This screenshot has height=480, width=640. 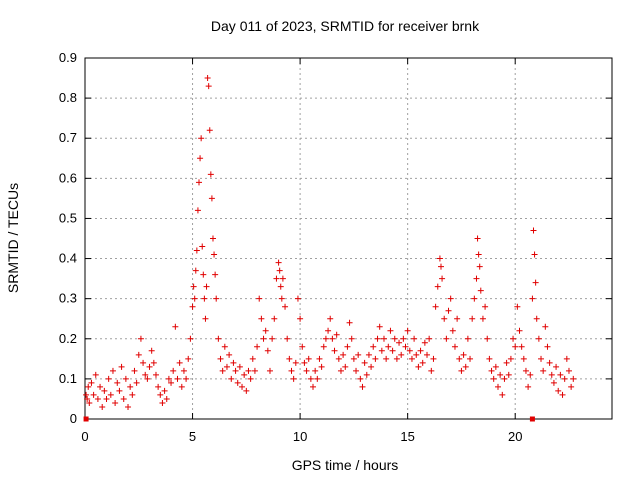 I want to click on y-tick-label: 0.6, so click(x=68, y=177).